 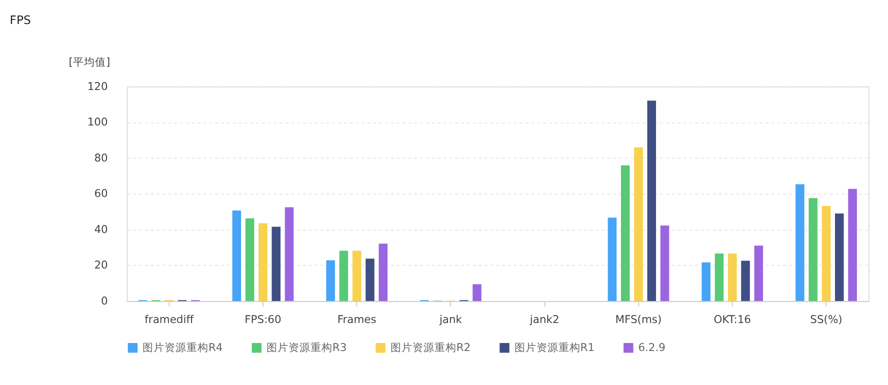 I want to click on text: FPS, so click(x=20, y=19).